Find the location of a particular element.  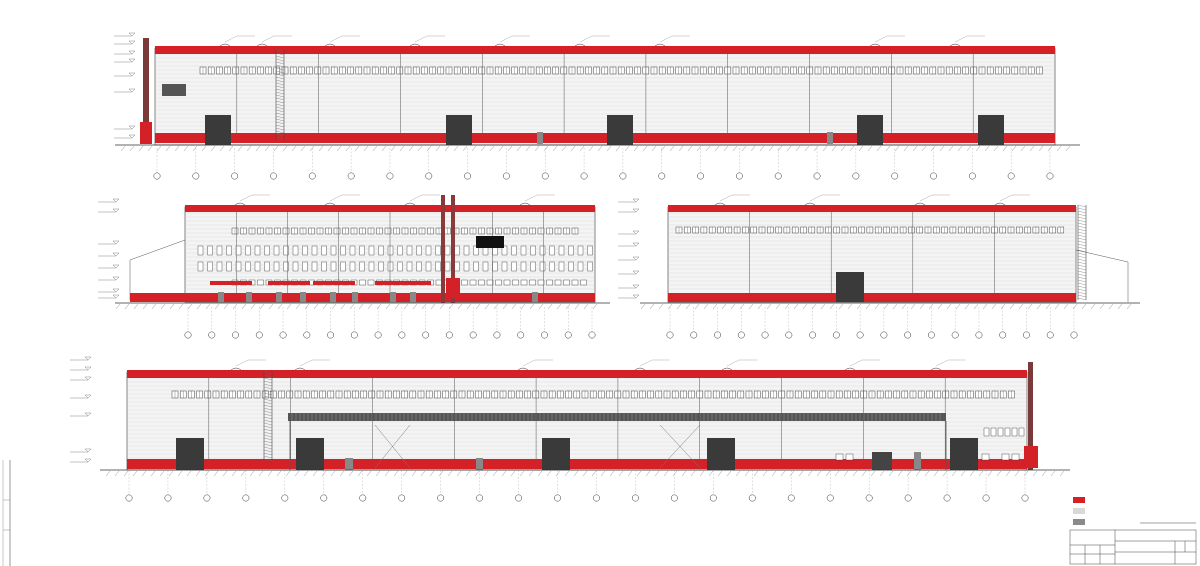

plinth-band is located at coordinates (605, 138).